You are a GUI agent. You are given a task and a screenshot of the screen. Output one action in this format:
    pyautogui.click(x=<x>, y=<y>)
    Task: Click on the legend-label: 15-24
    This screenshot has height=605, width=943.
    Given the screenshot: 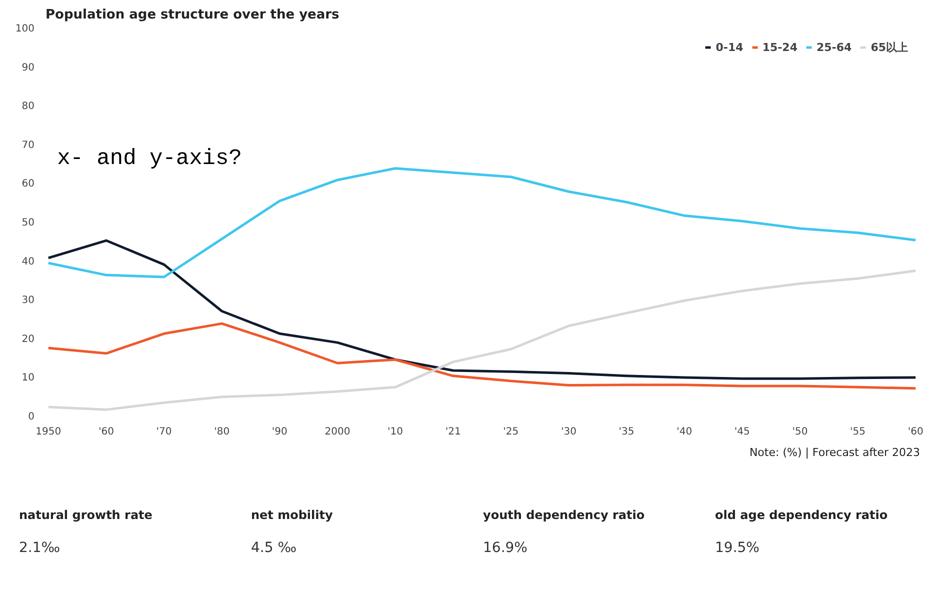 What is the action you would take?
    pyautogui.click(x=780, y=47)
    